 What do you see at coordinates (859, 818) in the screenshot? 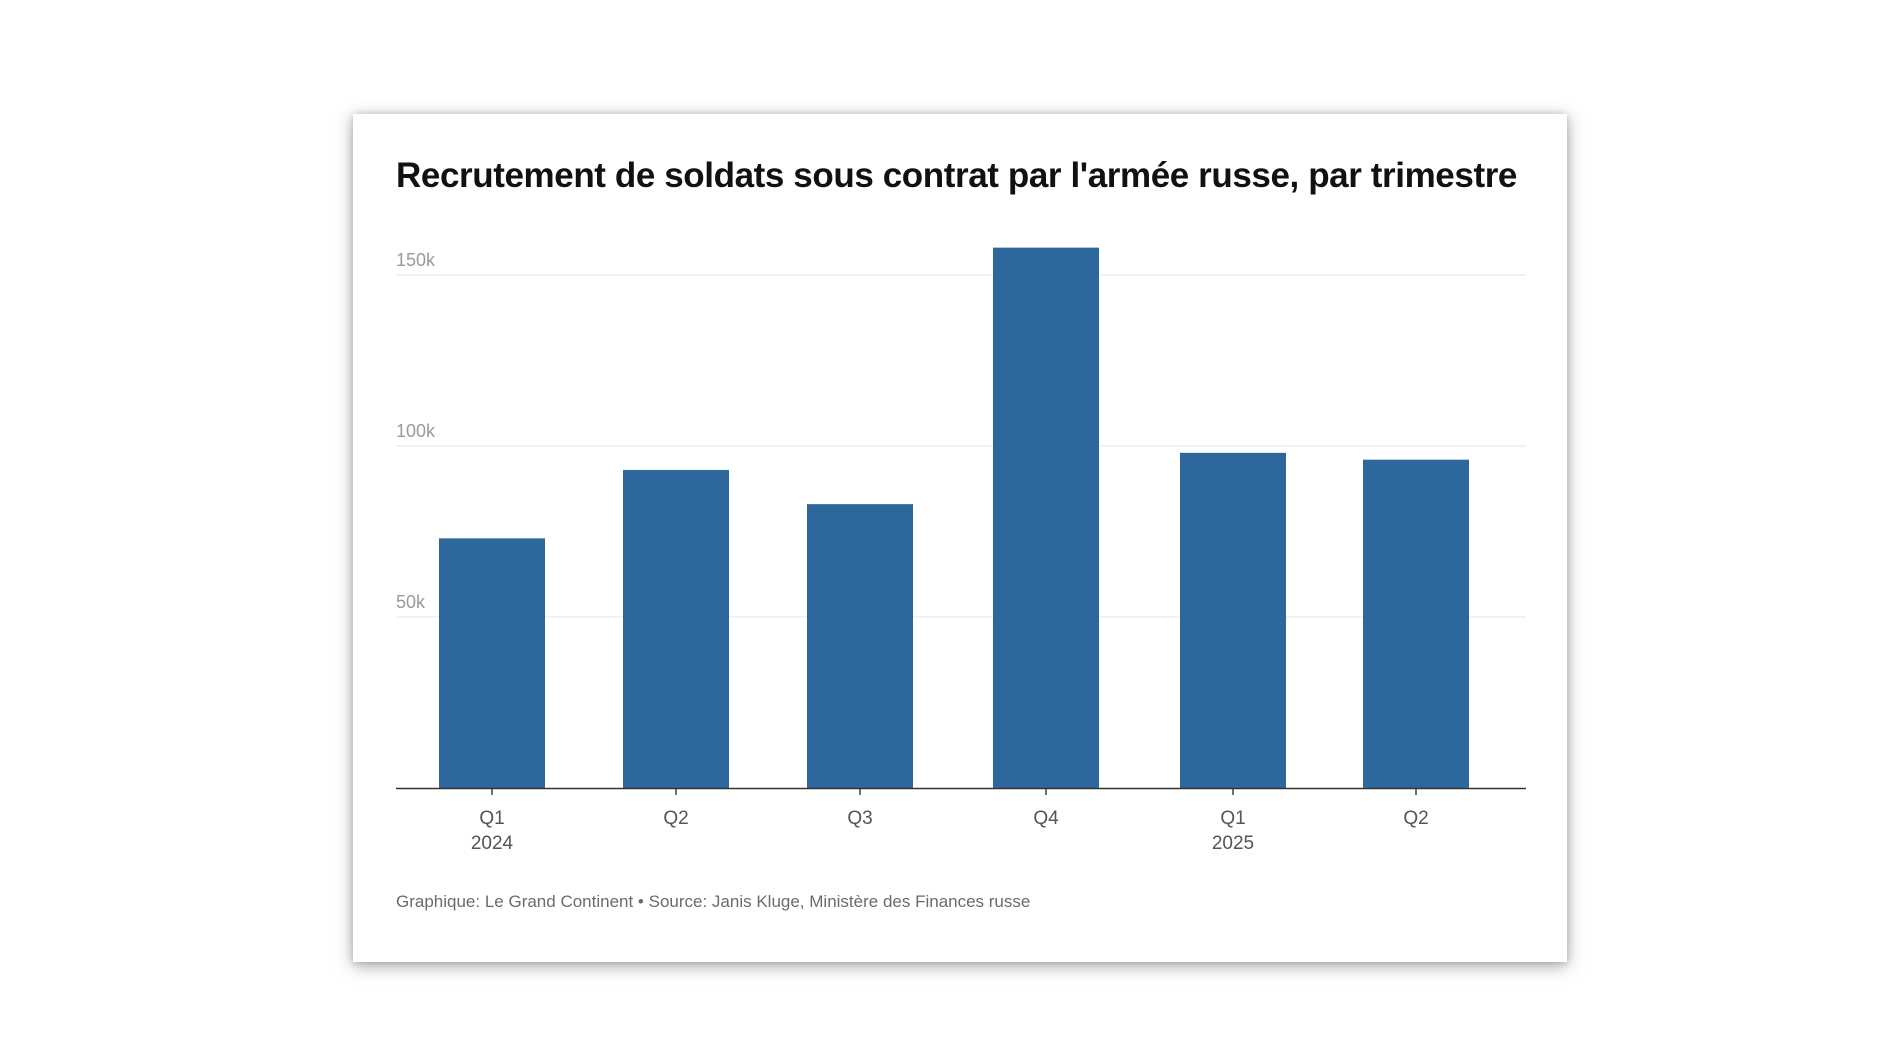
I see `x-tick-label: Q3` at bounding box center [859, 818].